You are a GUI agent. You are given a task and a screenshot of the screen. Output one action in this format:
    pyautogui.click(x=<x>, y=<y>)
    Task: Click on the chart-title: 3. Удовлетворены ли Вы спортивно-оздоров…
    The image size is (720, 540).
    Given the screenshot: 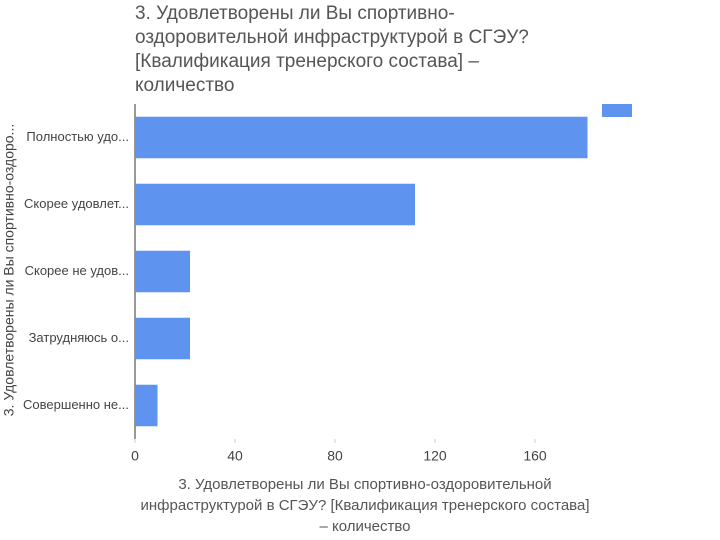 What is the action you would take?
    pyautogui.click(x=332, y=49)
    